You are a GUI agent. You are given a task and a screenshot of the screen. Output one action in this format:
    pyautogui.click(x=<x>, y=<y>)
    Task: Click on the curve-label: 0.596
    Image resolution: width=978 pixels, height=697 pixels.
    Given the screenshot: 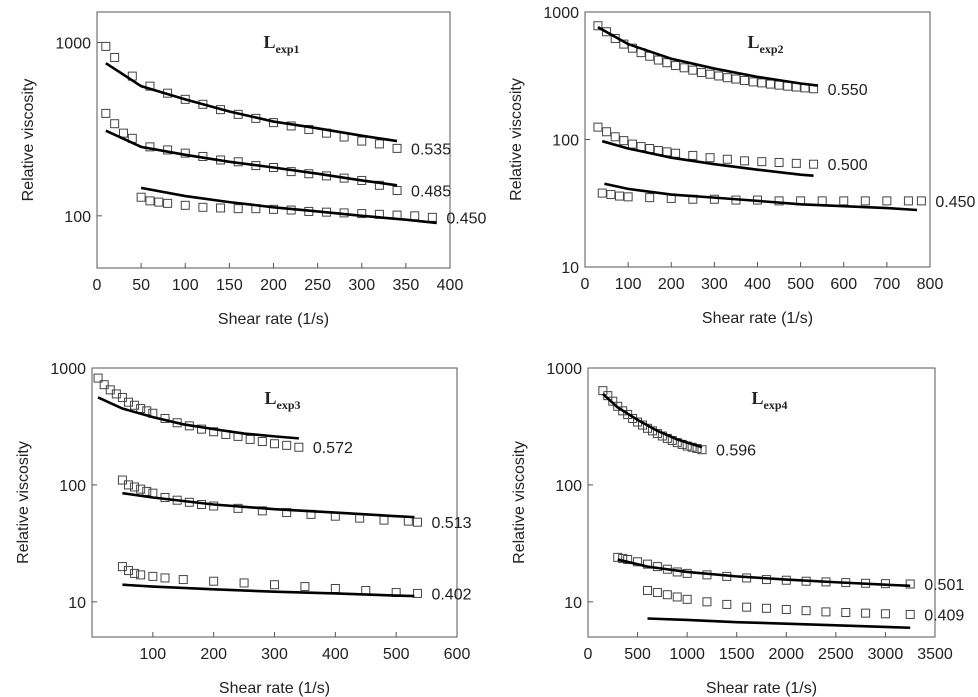 What is the action you would take?
    pyautogui.click(x=736, y=451)
    